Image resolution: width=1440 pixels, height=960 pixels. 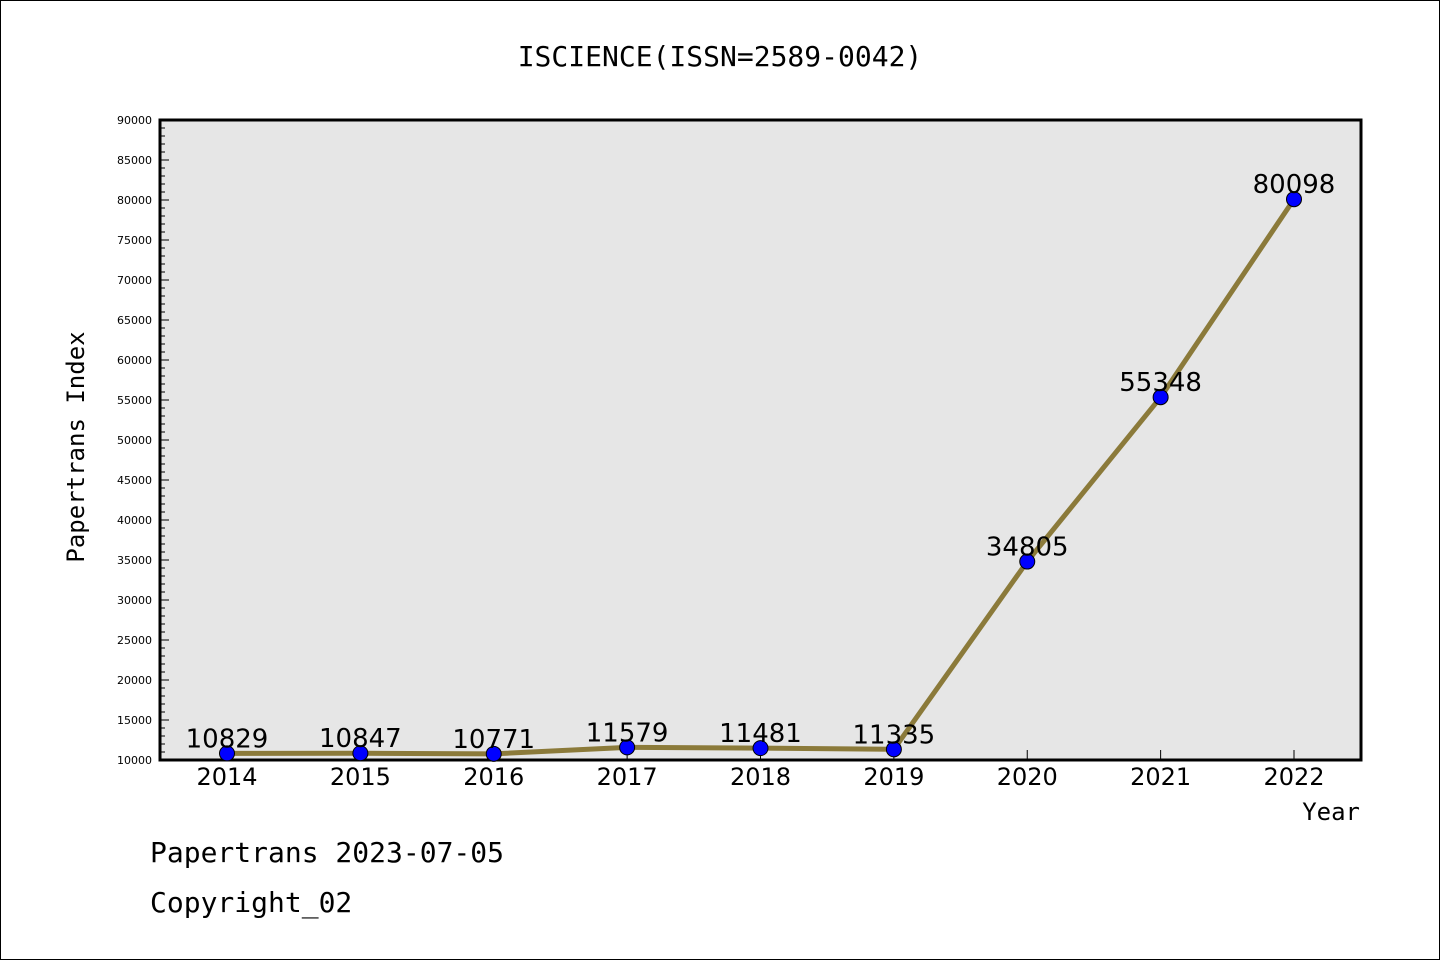 I want to click on data-label: 55348, so click(x=1160, y=383).